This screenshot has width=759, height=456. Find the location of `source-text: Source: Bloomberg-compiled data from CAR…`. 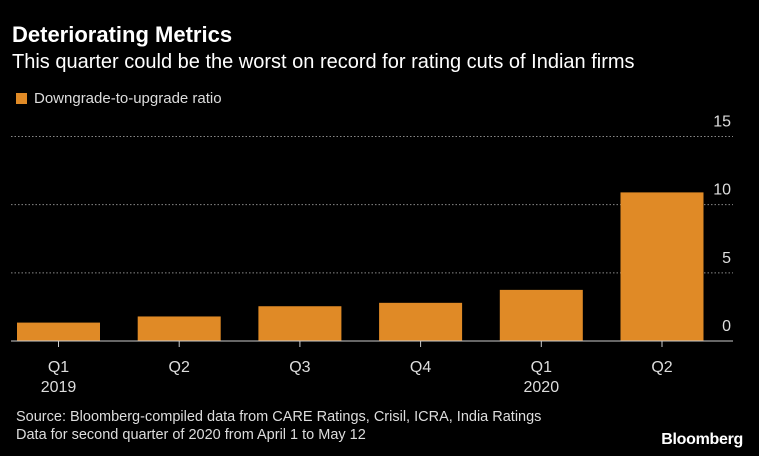

source-text: Source: Bloomberg-compiled data from CAR… is located at coordinates (279, 417).